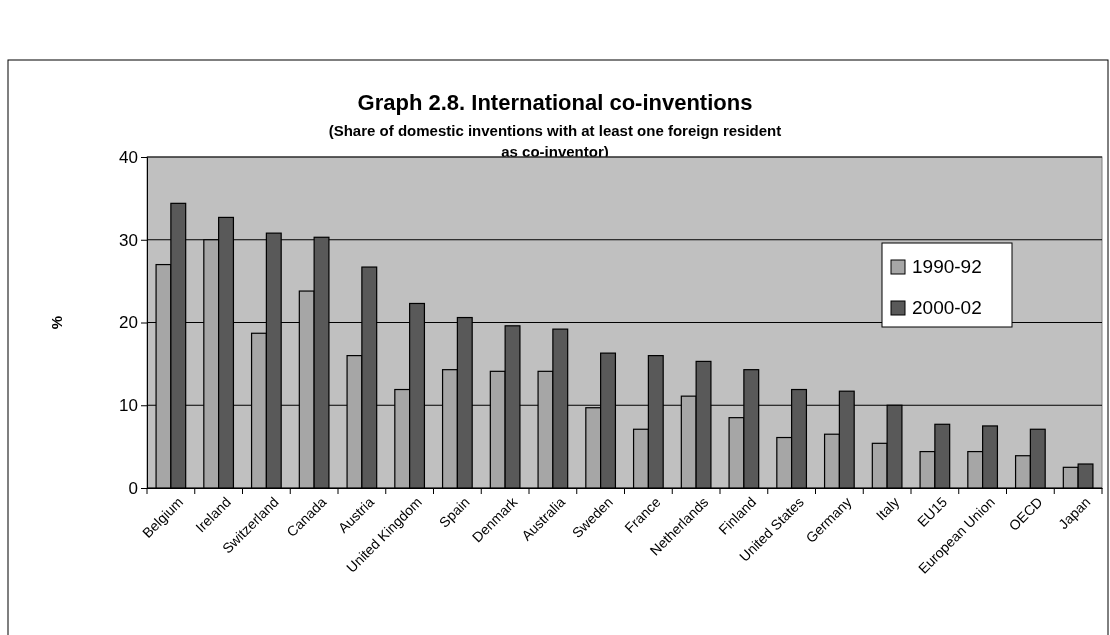 This screenshot has width=1110, height=635. Describe the element at coordinates (133, 488) in the screenshot. I see `y-tick-label: 0` at that location.